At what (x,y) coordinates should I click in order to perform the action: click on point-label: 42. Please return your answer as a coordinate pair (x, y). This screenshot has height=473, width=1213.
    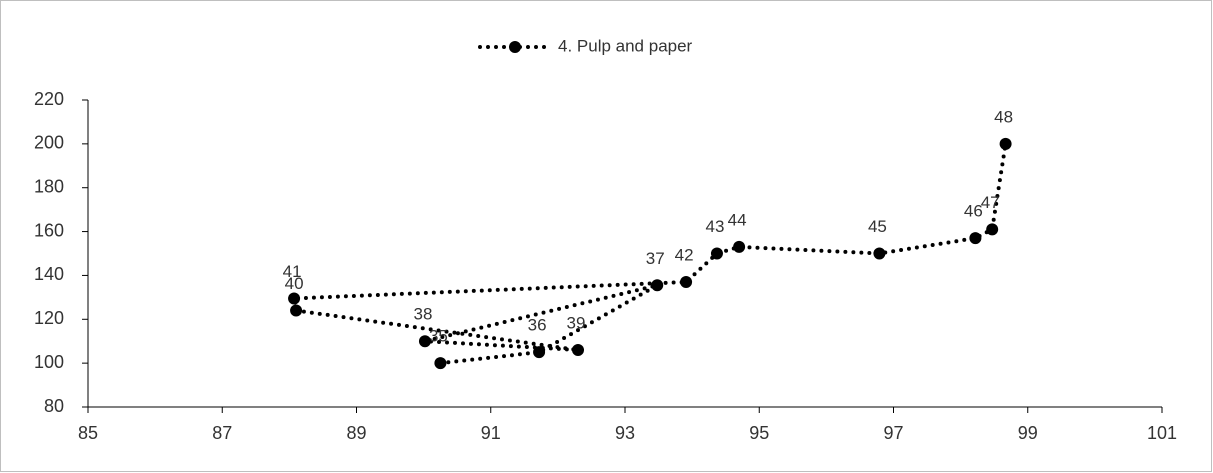
    Looking at the image, I should click on (684, 254).